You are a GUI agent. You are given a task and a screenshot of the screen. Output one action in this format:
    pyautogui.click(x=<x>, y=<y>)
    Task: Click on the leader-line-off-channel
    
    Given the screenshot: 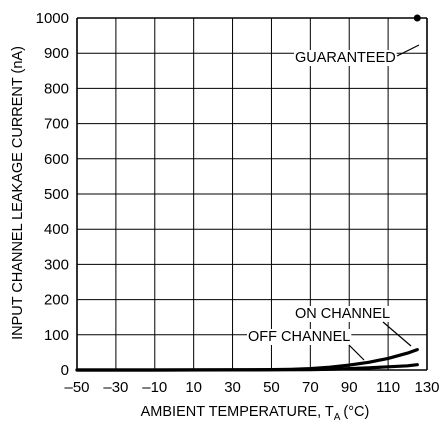 What is the action you would take?
    pyautogui.click(x=356, y=352)
    